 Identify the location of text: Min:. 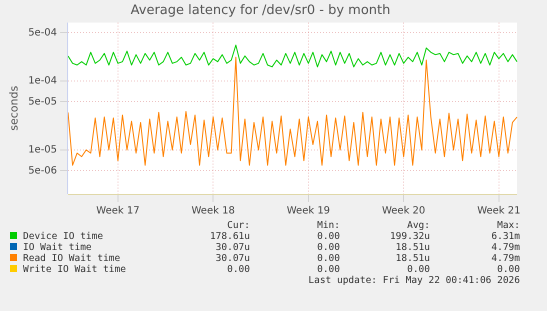
(328, 225).